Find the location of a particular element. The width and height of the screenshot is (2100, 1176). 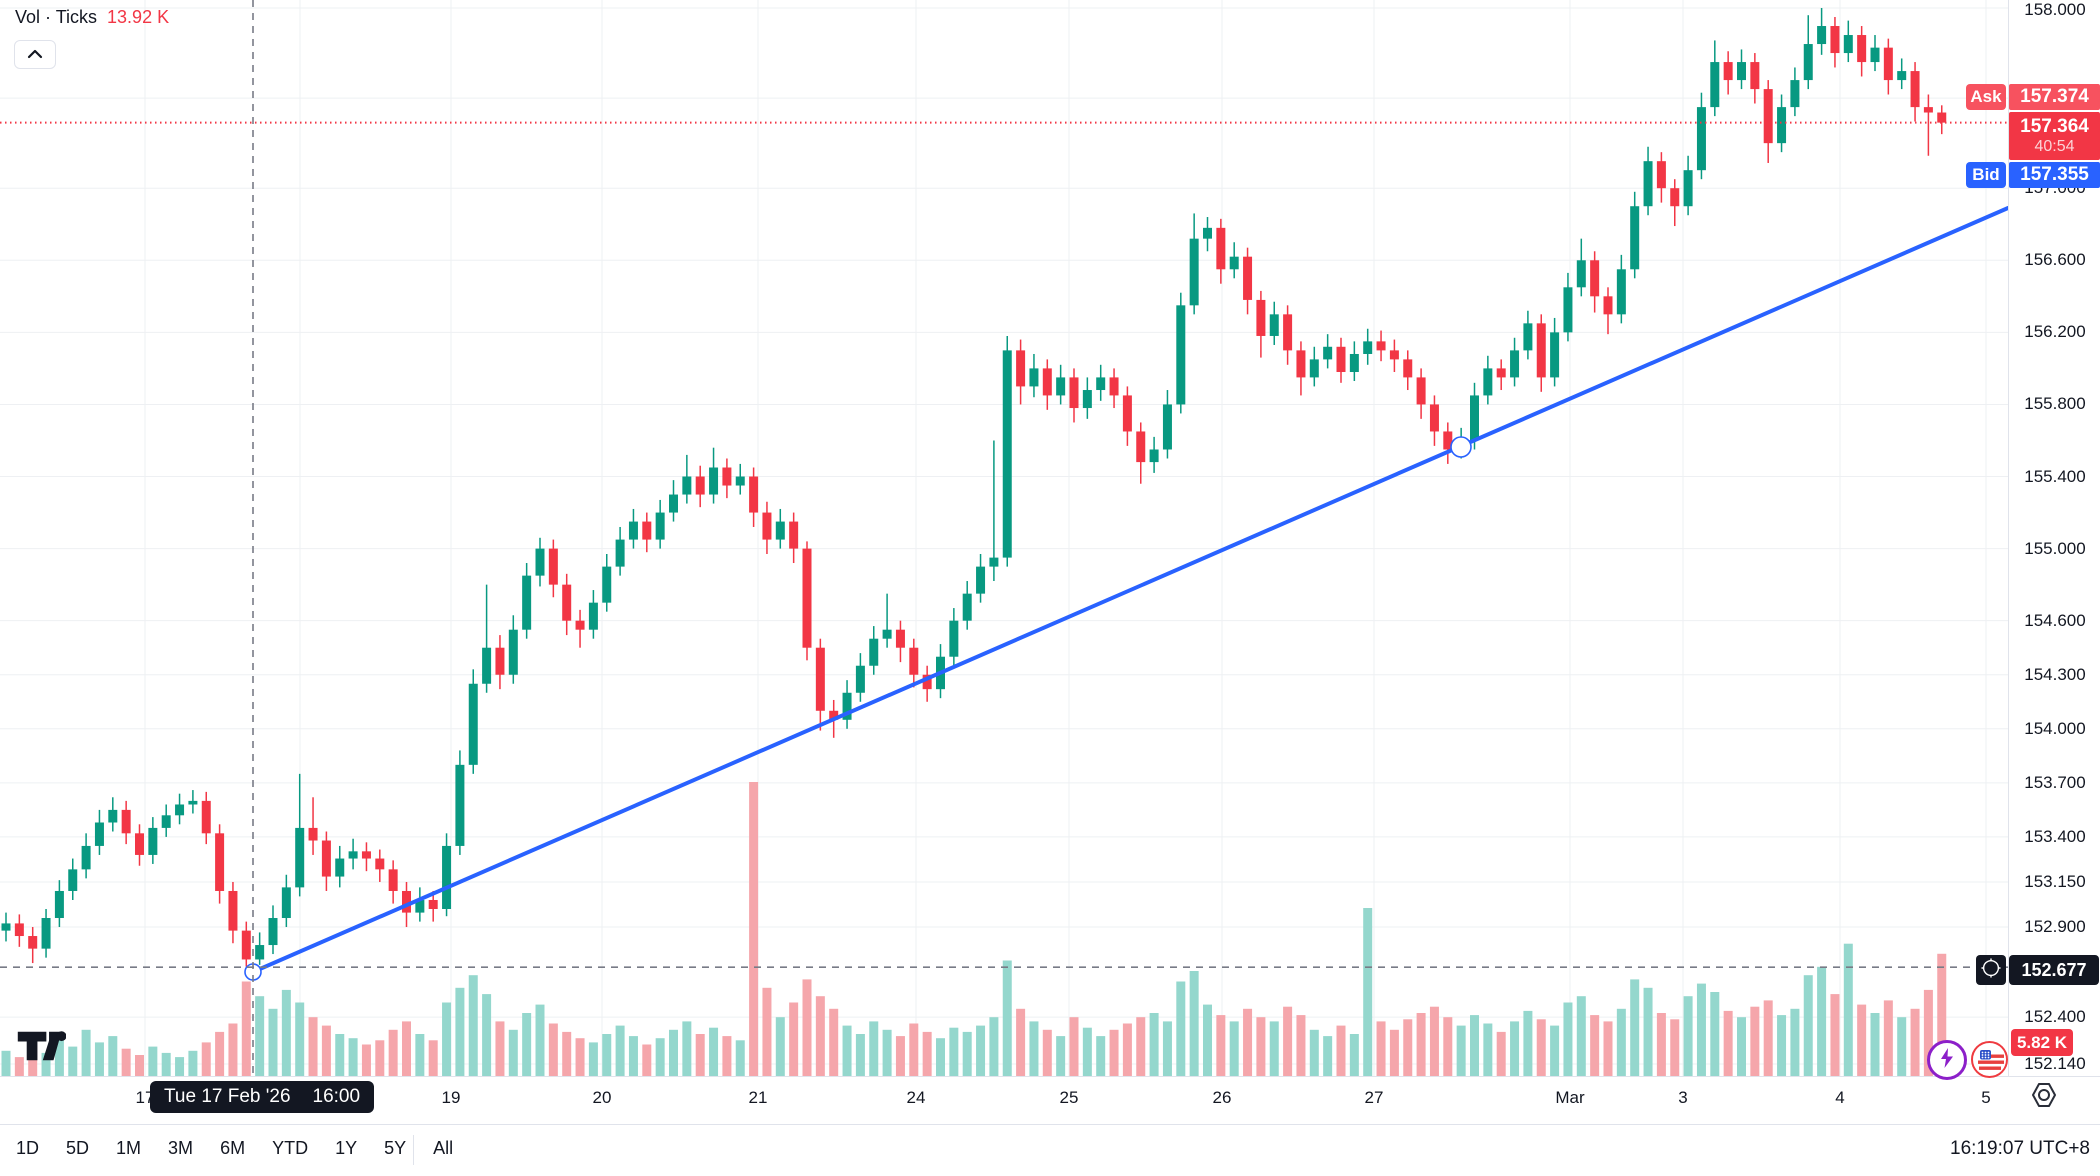

range-button-6m: 6M is located at coordinates (233, 1148).